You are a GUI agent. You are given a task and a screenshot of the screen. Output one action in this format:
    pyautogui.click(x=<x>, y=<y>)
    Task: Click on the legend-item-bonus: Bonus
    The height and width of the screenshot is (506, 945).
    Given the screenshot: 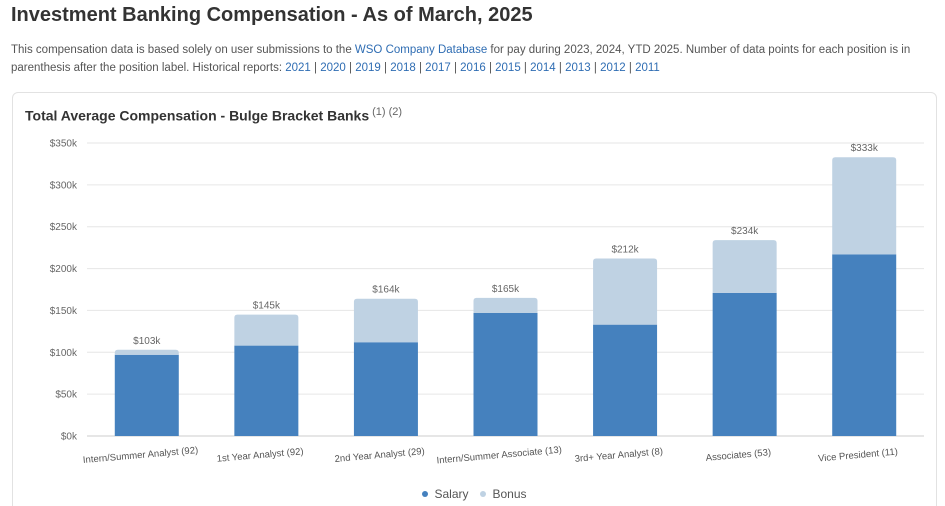 What is the action you would take?
    pyautogui.click(x=503, y=494)
    